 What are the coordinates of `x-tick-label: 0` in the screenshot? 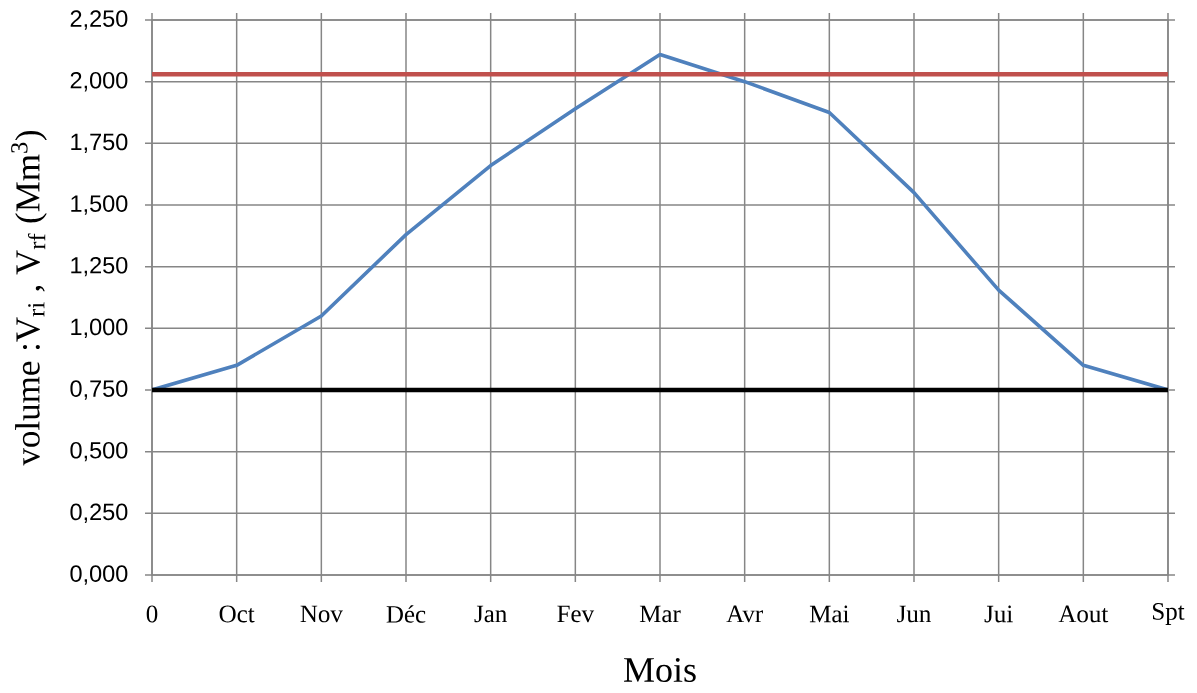 It's located at (152, 614).